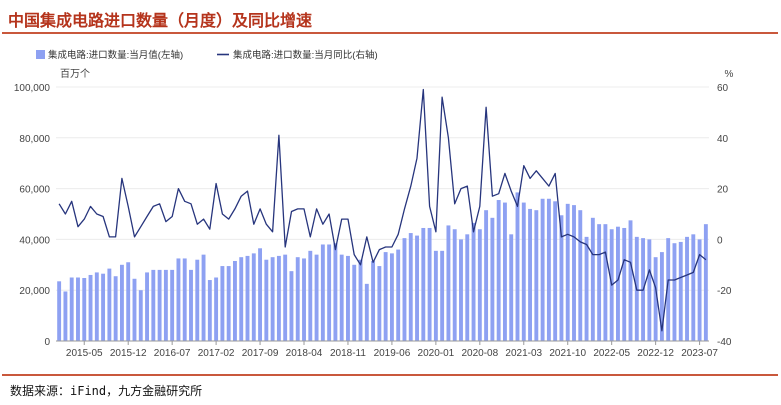  I want to click on right-tick-label: -40, so click(724, 342).